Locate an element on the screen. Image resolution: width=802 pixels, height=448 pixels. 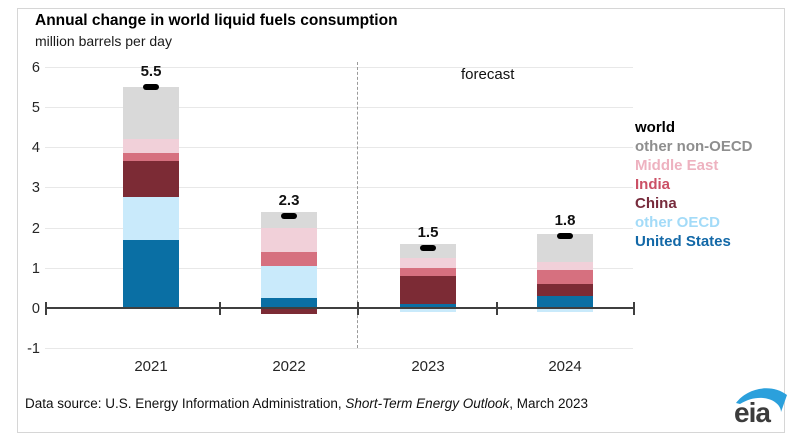
eia-logo: eia is located at coordinates (760, 408).